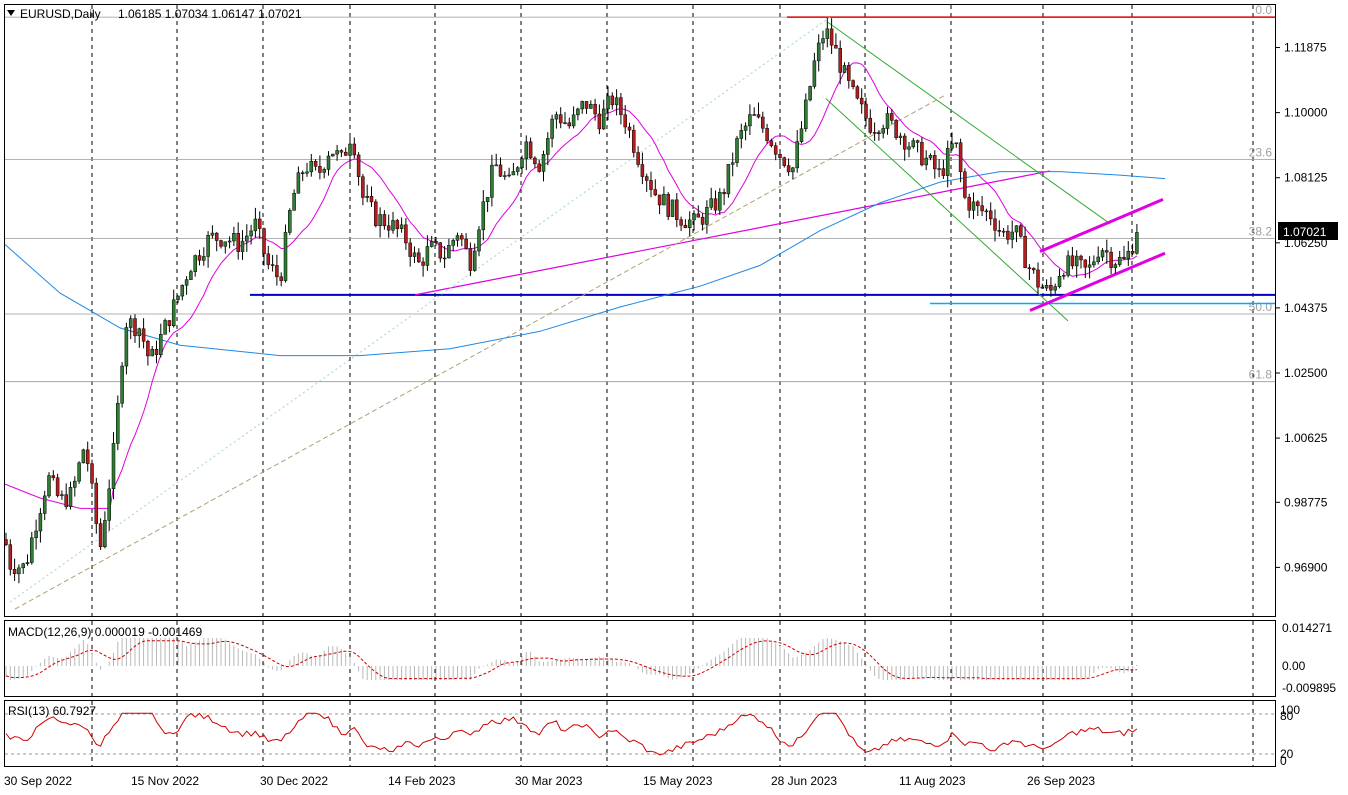 The width and height of the screenshot is (1348, 795). What do you see at coordinates (1283, 761) in the screenshot?
I see `rsi-tick-label: 0` at bounding box center [1283, 761].